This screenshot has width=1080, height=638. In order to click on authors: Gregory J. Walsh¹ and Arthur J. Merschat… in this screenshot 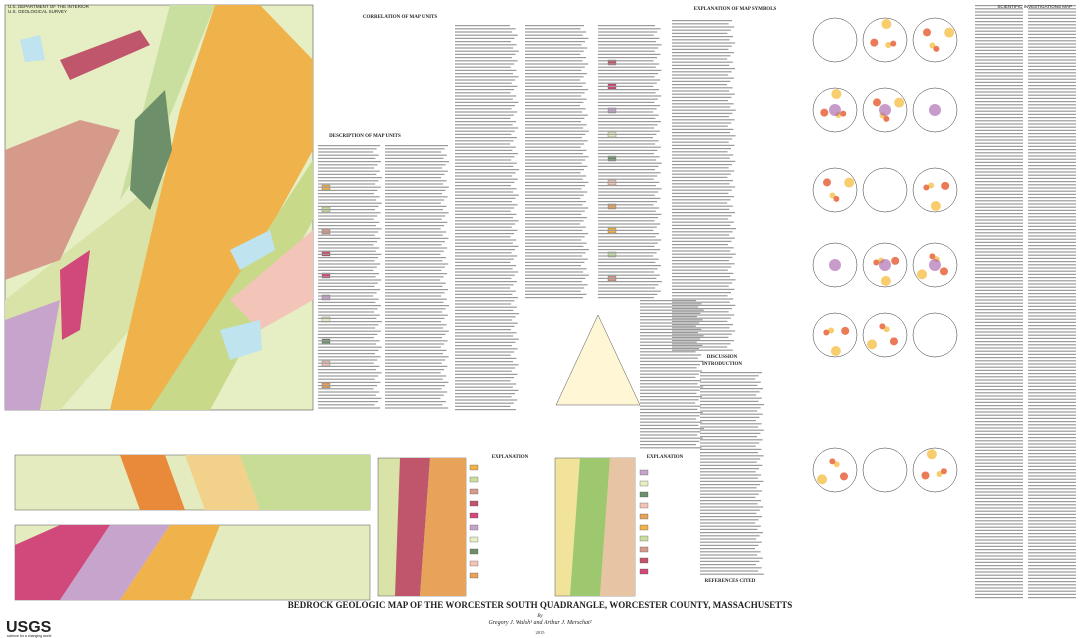, I will do `click(539, 623)`.